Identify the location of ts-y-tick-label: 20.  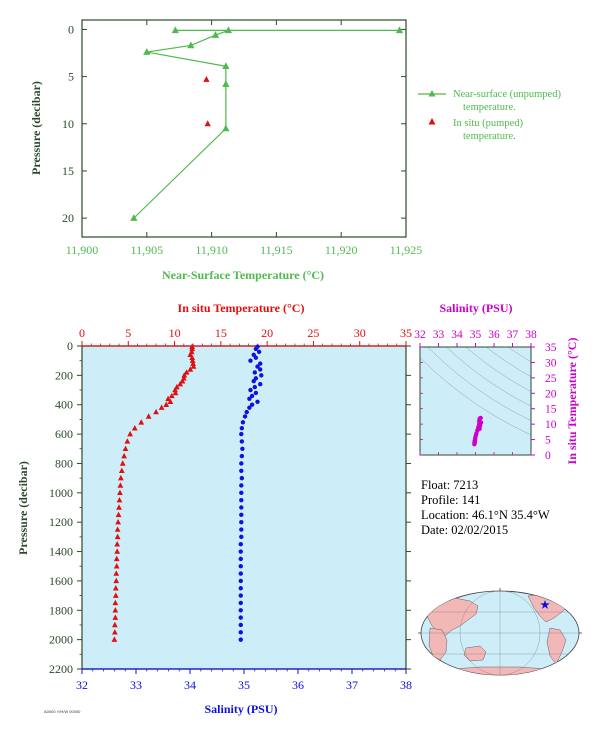
(551, 394).